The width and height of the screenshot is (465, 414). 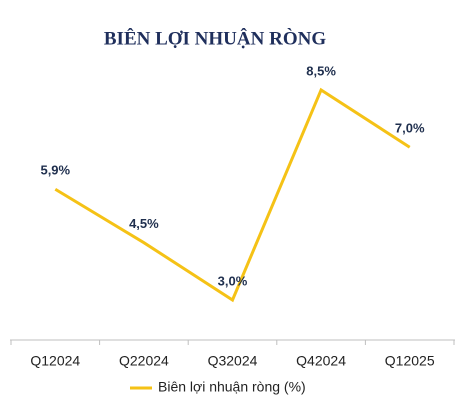 What do you see at coordinates (321, 361) in the screenshot?
I see `x-tick-label: Q42024` at bounding box center [321, 361].